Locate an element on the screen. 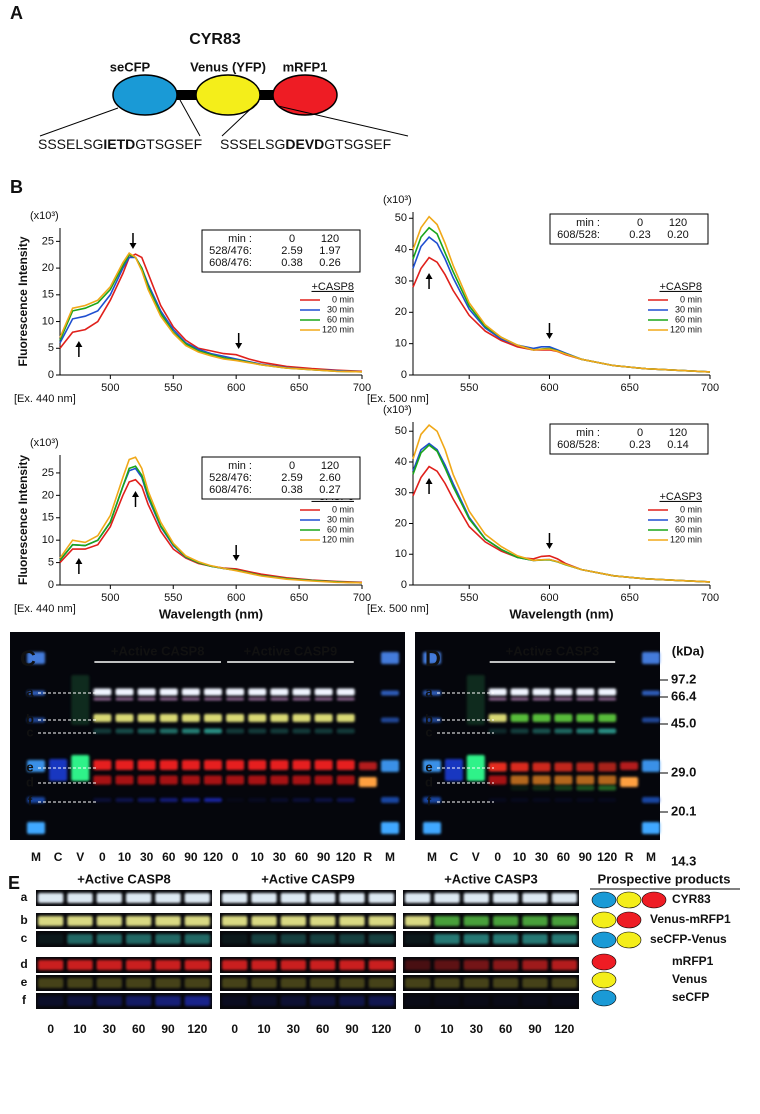 Image resolution: width=760 pixels, height=1114 pixels. mw-marker: 14.3 is located at coordinates (683, 860).